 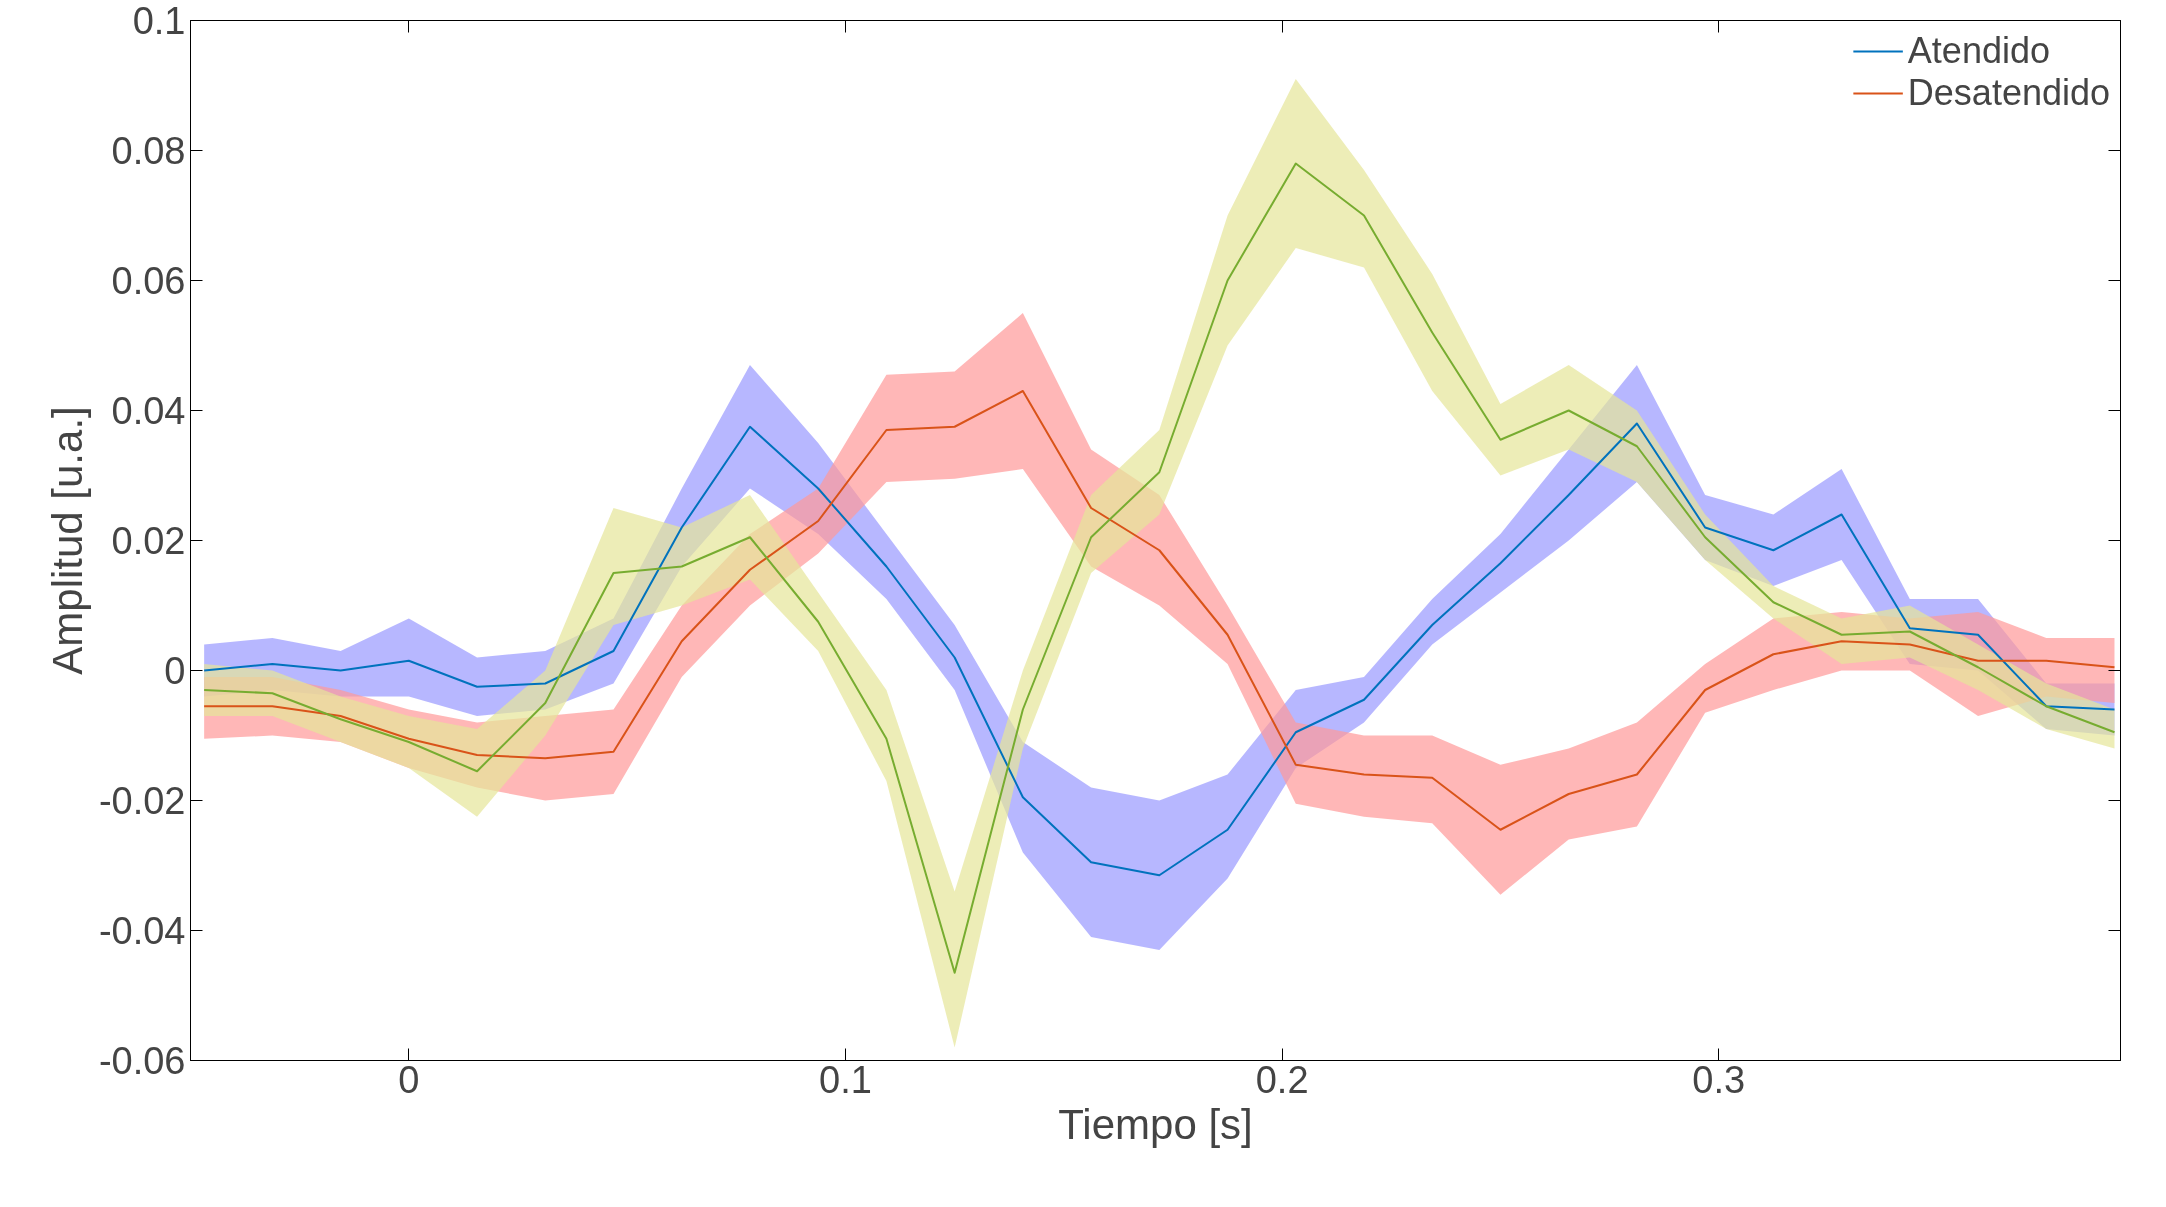 I want to click on y-tick-label: -0.02, so click(x=142, y=801).